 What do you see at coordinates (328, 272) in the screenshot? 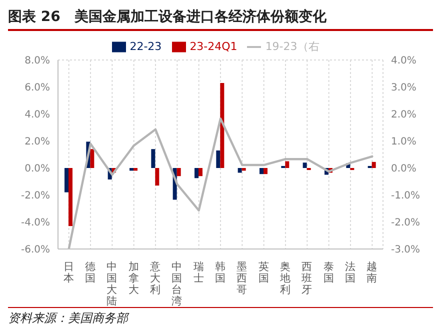
I see `x-tick-label: 泰国` at bounding box center [328, 272].